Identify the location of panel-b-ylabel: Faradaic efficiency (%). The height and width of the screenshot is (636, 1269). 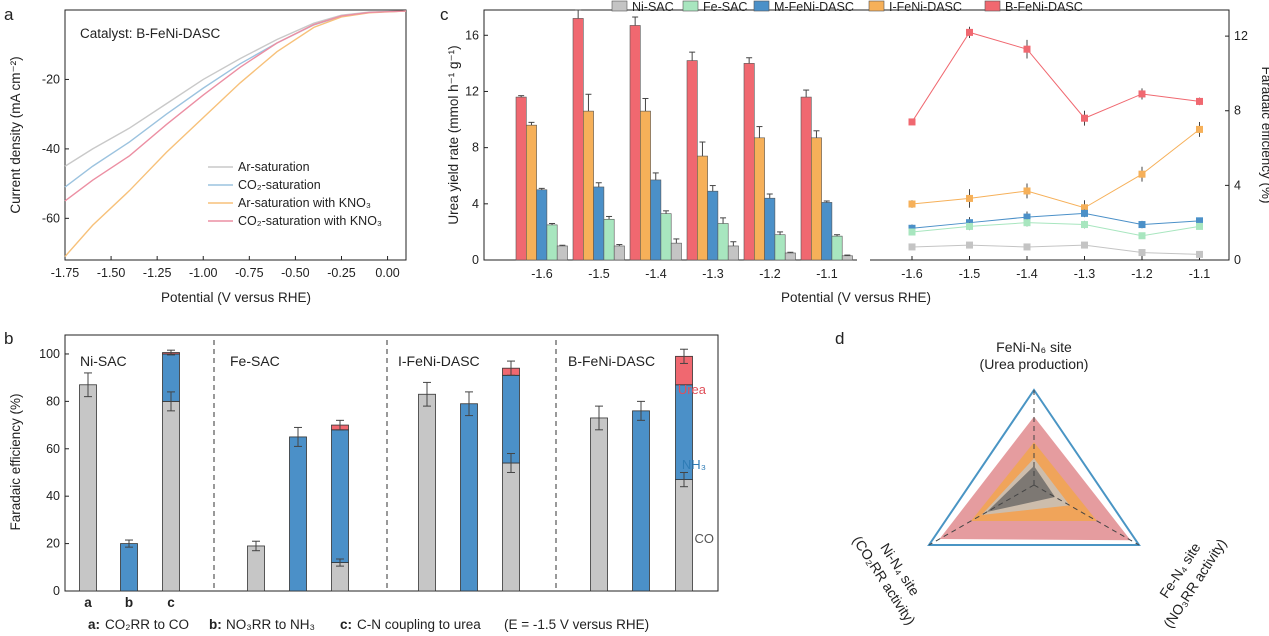
(15, 461).